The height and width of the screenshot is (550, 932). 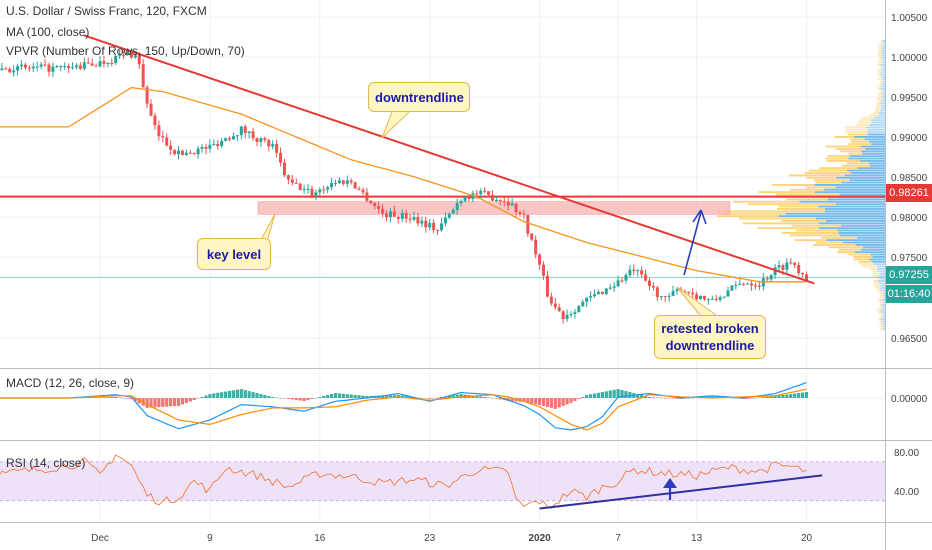 What do you see at coordinates (710, 337) in the screenshot?
I see `retest-callout: retested broken downtrendline` at bounding box center [710, 337].